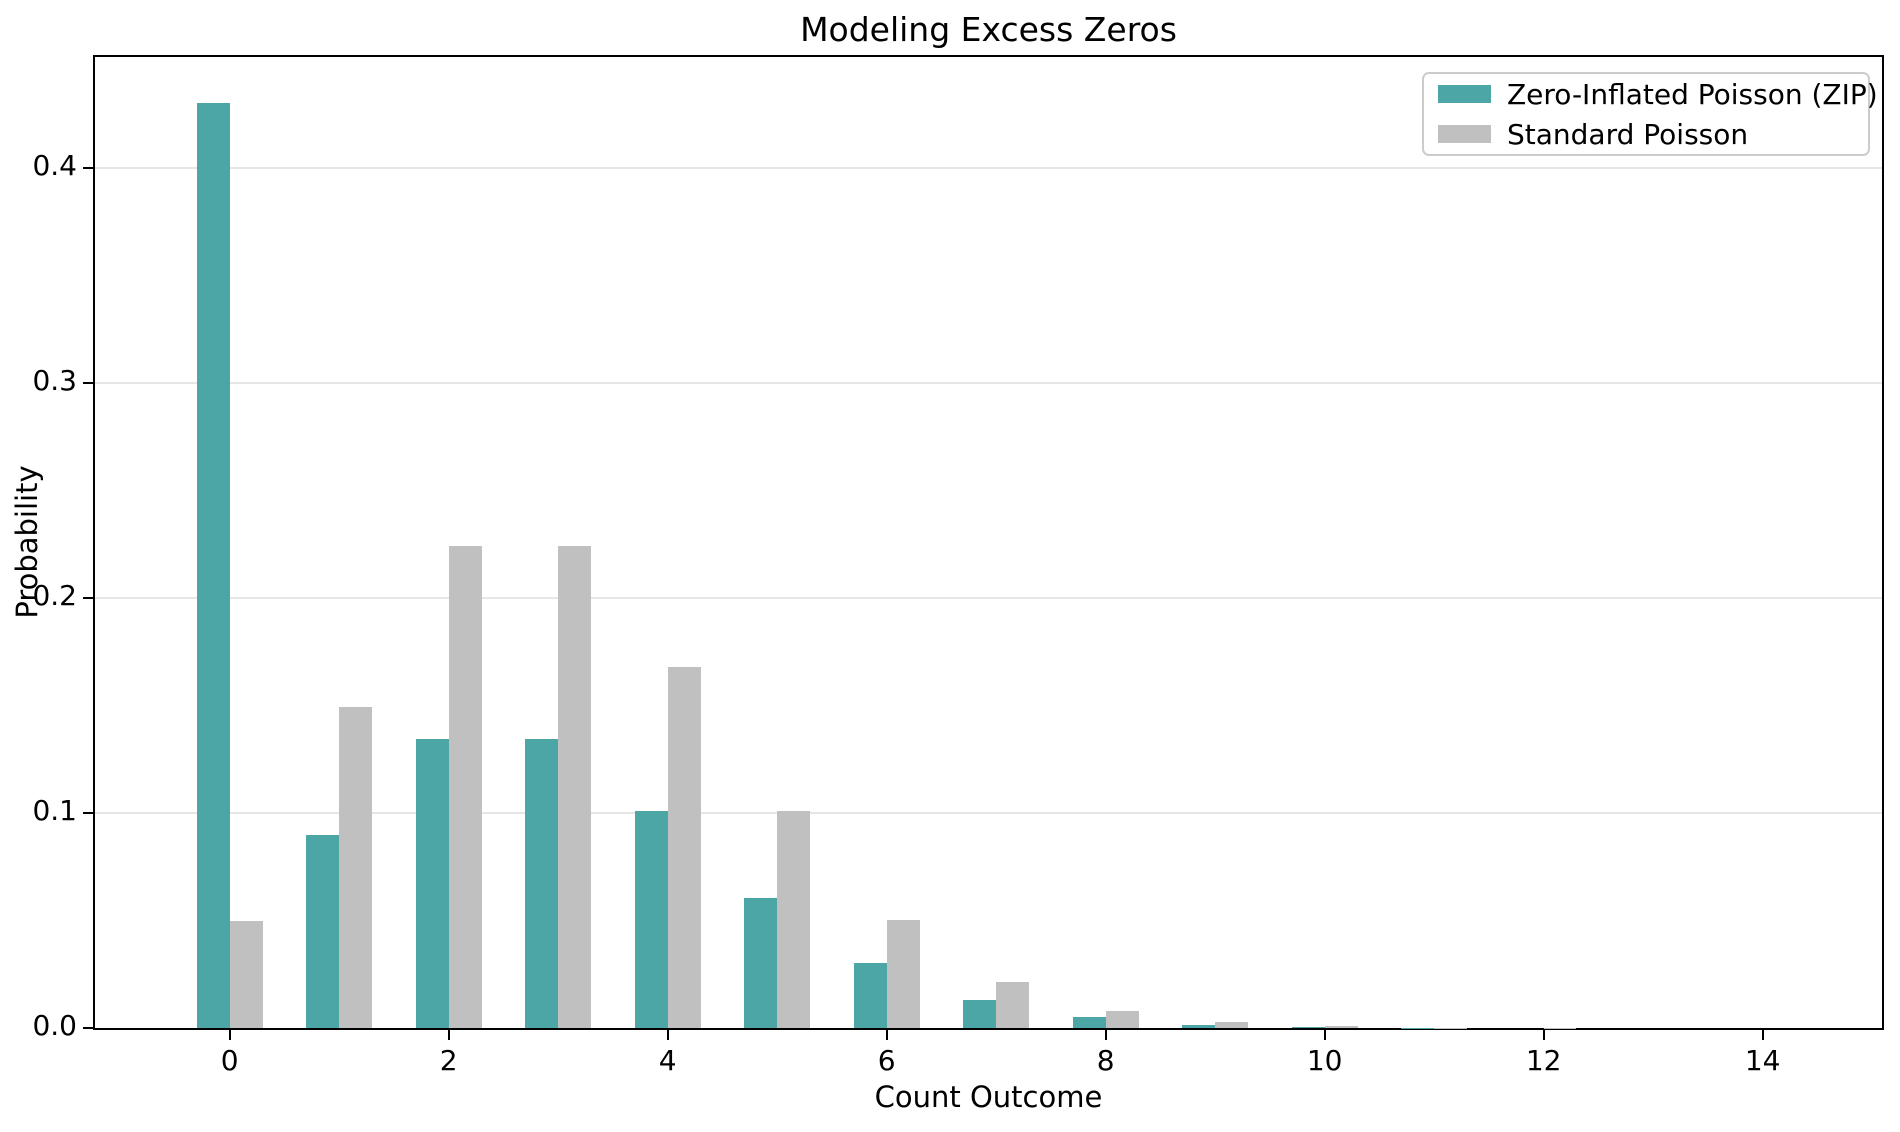  Describe the element at coordinates (988, 1097) in the screenshot. I see `x-axis-label: Count Outcome` at that location.